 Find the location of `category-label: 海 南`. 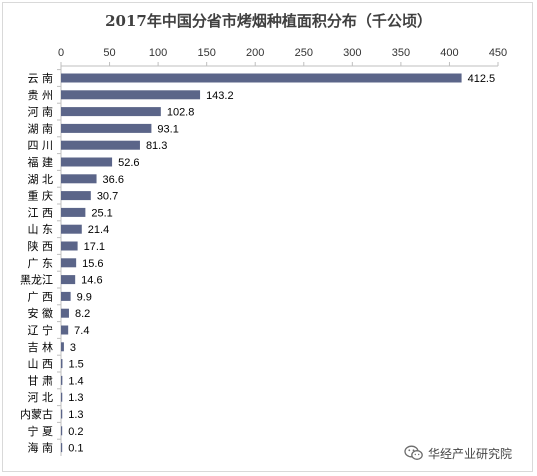

category-label: 海 南 is located at coordinates (41, 448).